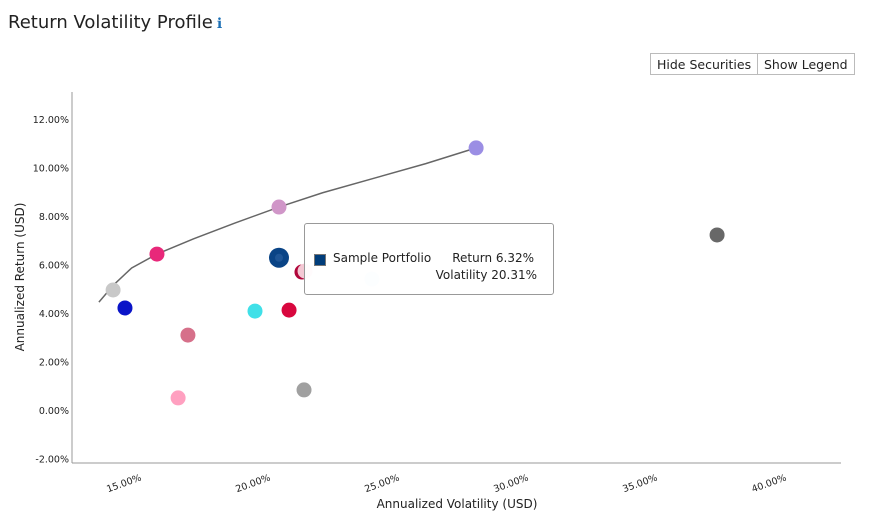 The image size is (870, 528). I want to click on y-tick-label: 12.00%, so click(51, 120).